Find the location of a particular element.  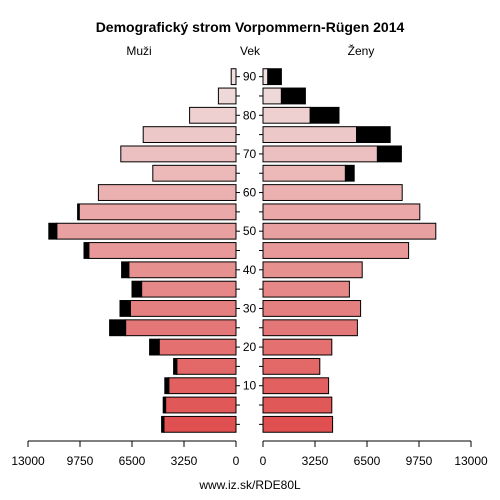

x-tick-label-left: 9750 is located at coordinates (80, 461).